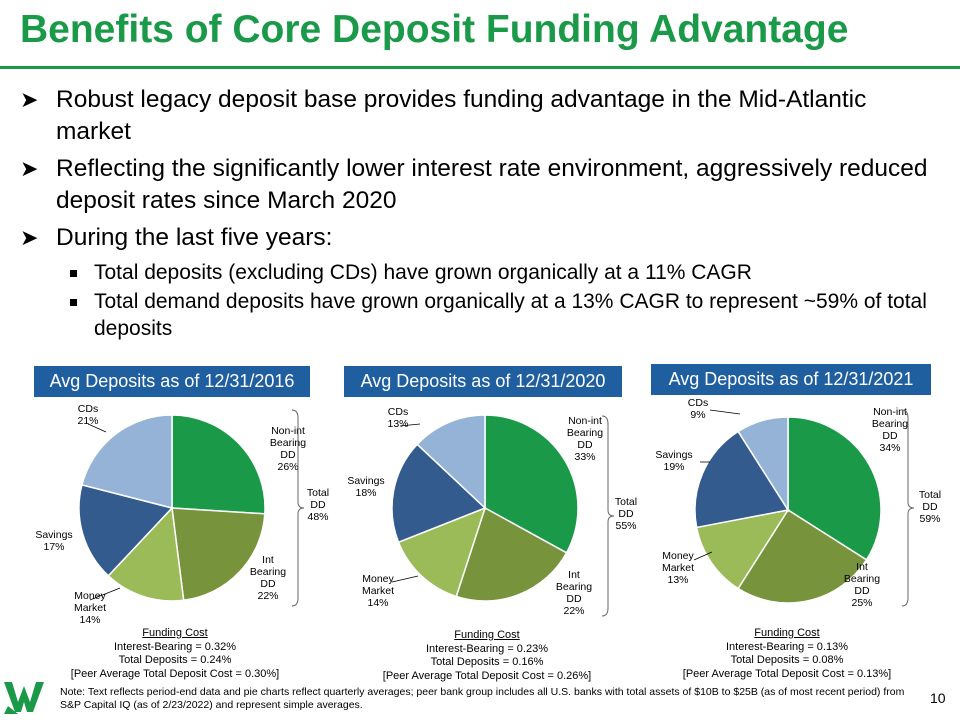  What do you see at coordinates (175, 646) in the screenshot?
I see `funding-cost-interest: Interest-Bearing = 0.32%` at bounding box center [175, 646].